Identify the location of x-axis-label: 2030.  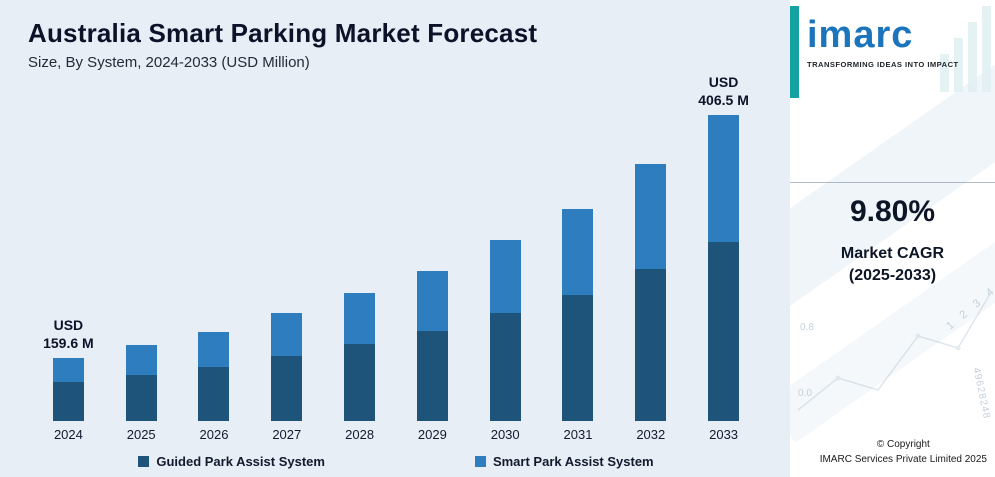
(505, 435).